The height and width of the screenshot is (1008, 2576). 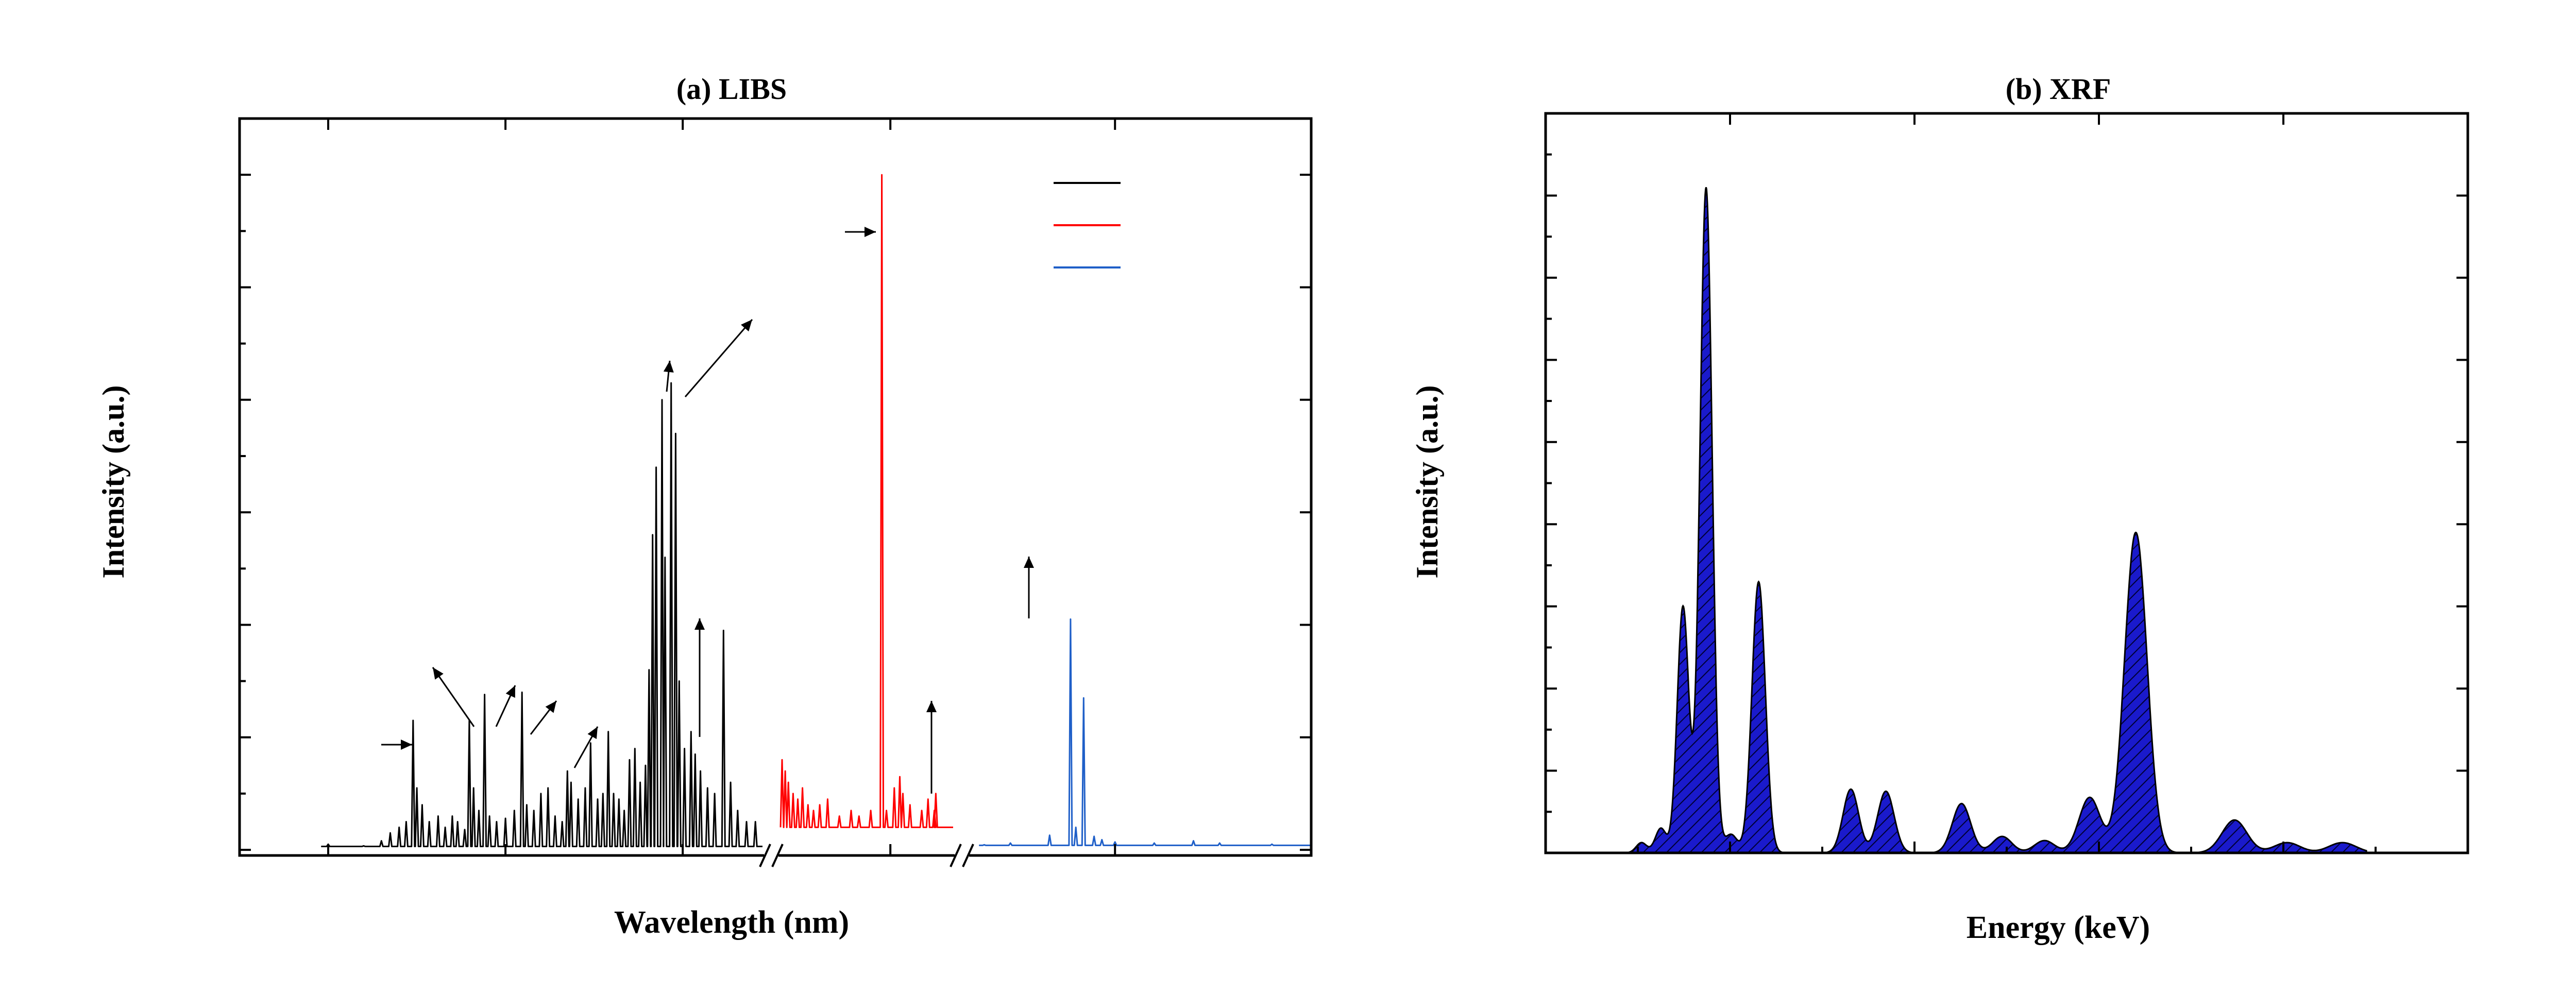 I want to click on xrf-y-label: Intensity (a.u.), so click(x=1427, y=481).